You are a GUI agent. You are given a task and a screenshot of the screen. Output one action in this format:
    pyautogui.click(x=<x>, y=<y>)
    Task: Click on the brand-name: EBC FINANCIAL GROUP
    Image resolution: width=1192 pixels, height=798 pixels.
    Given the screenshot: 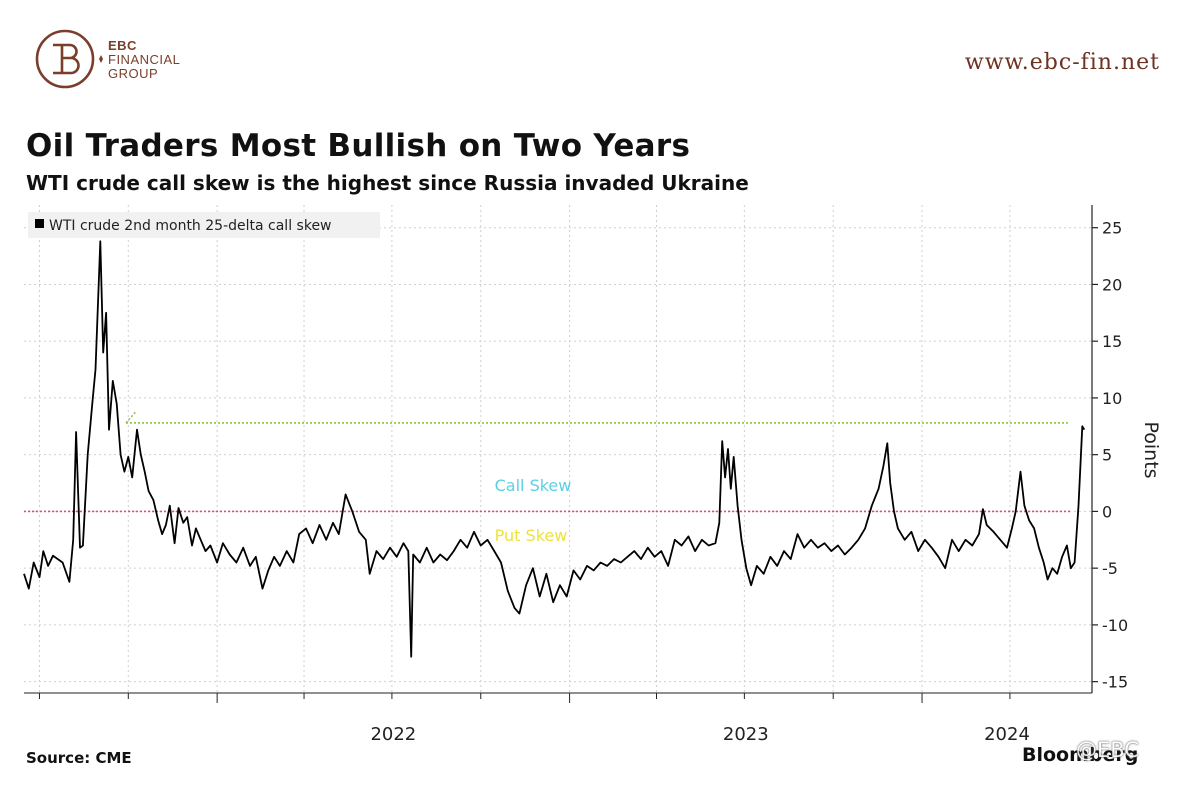 What is the action you would take?
    pyautogui.click(x=144, y=60)
    